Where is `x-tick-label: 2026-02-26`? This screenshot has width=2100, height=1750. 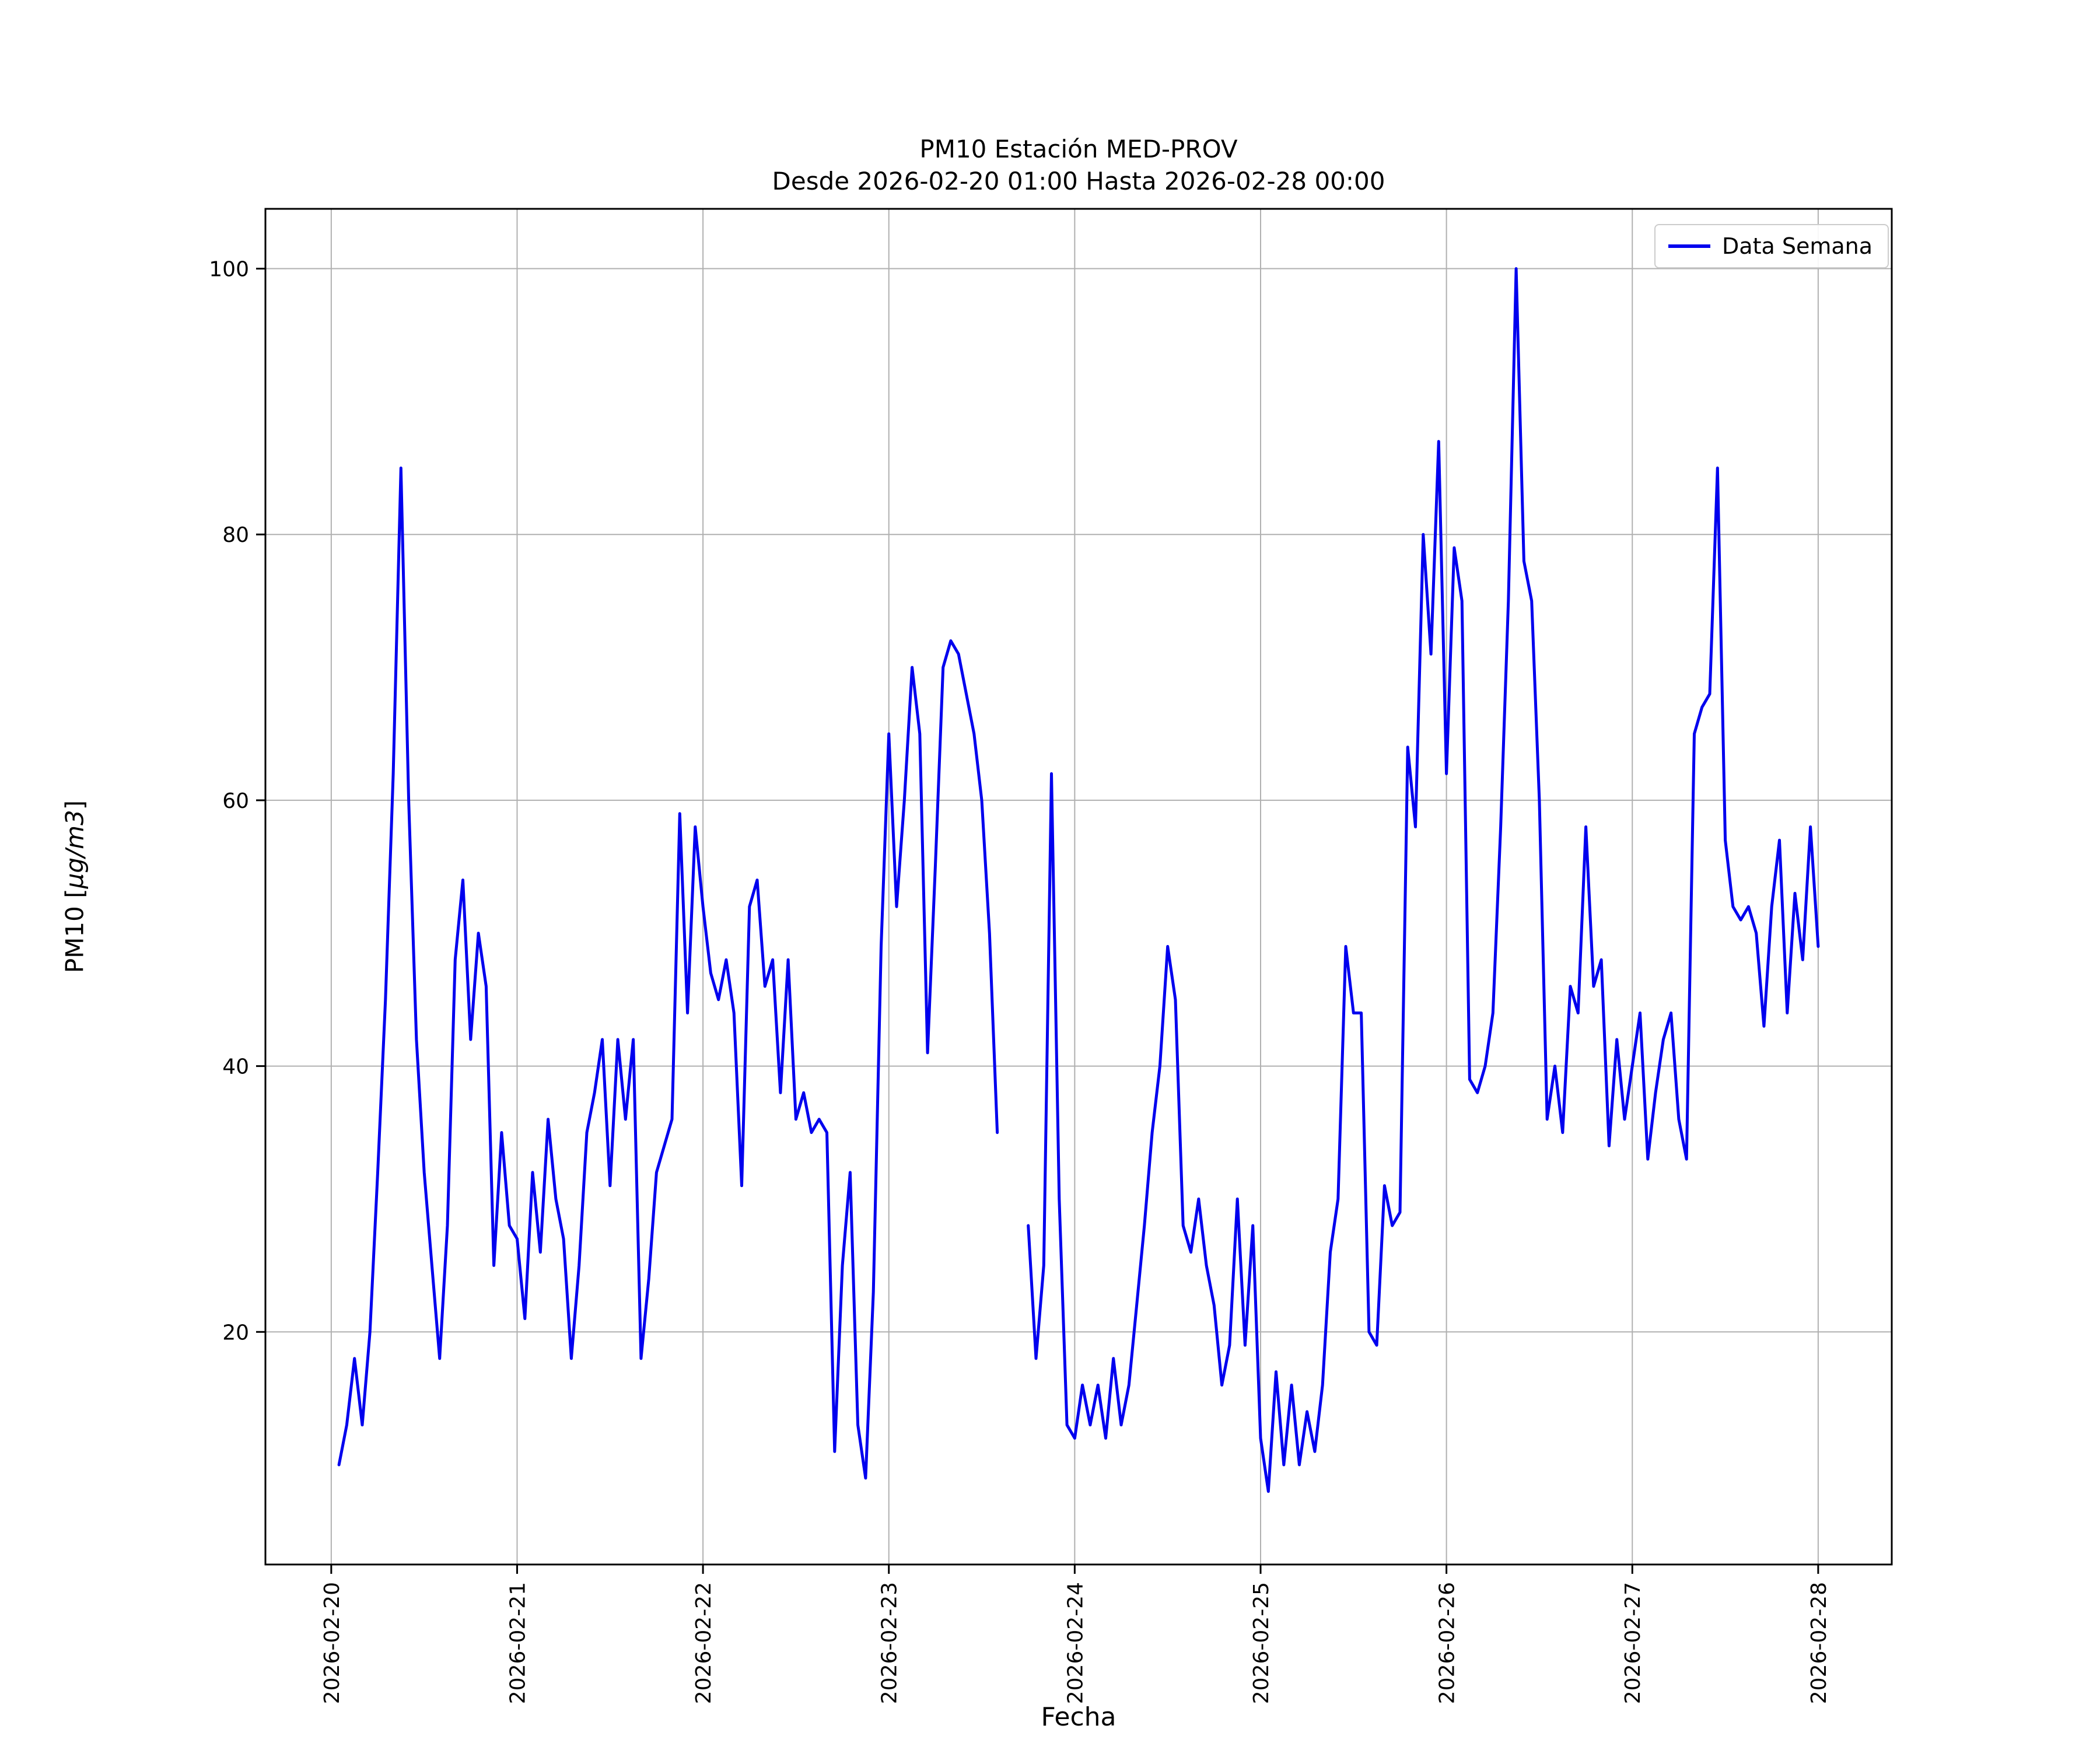
x-tick-label: 2026-02-26 is located at coordinates (1448, 1643).